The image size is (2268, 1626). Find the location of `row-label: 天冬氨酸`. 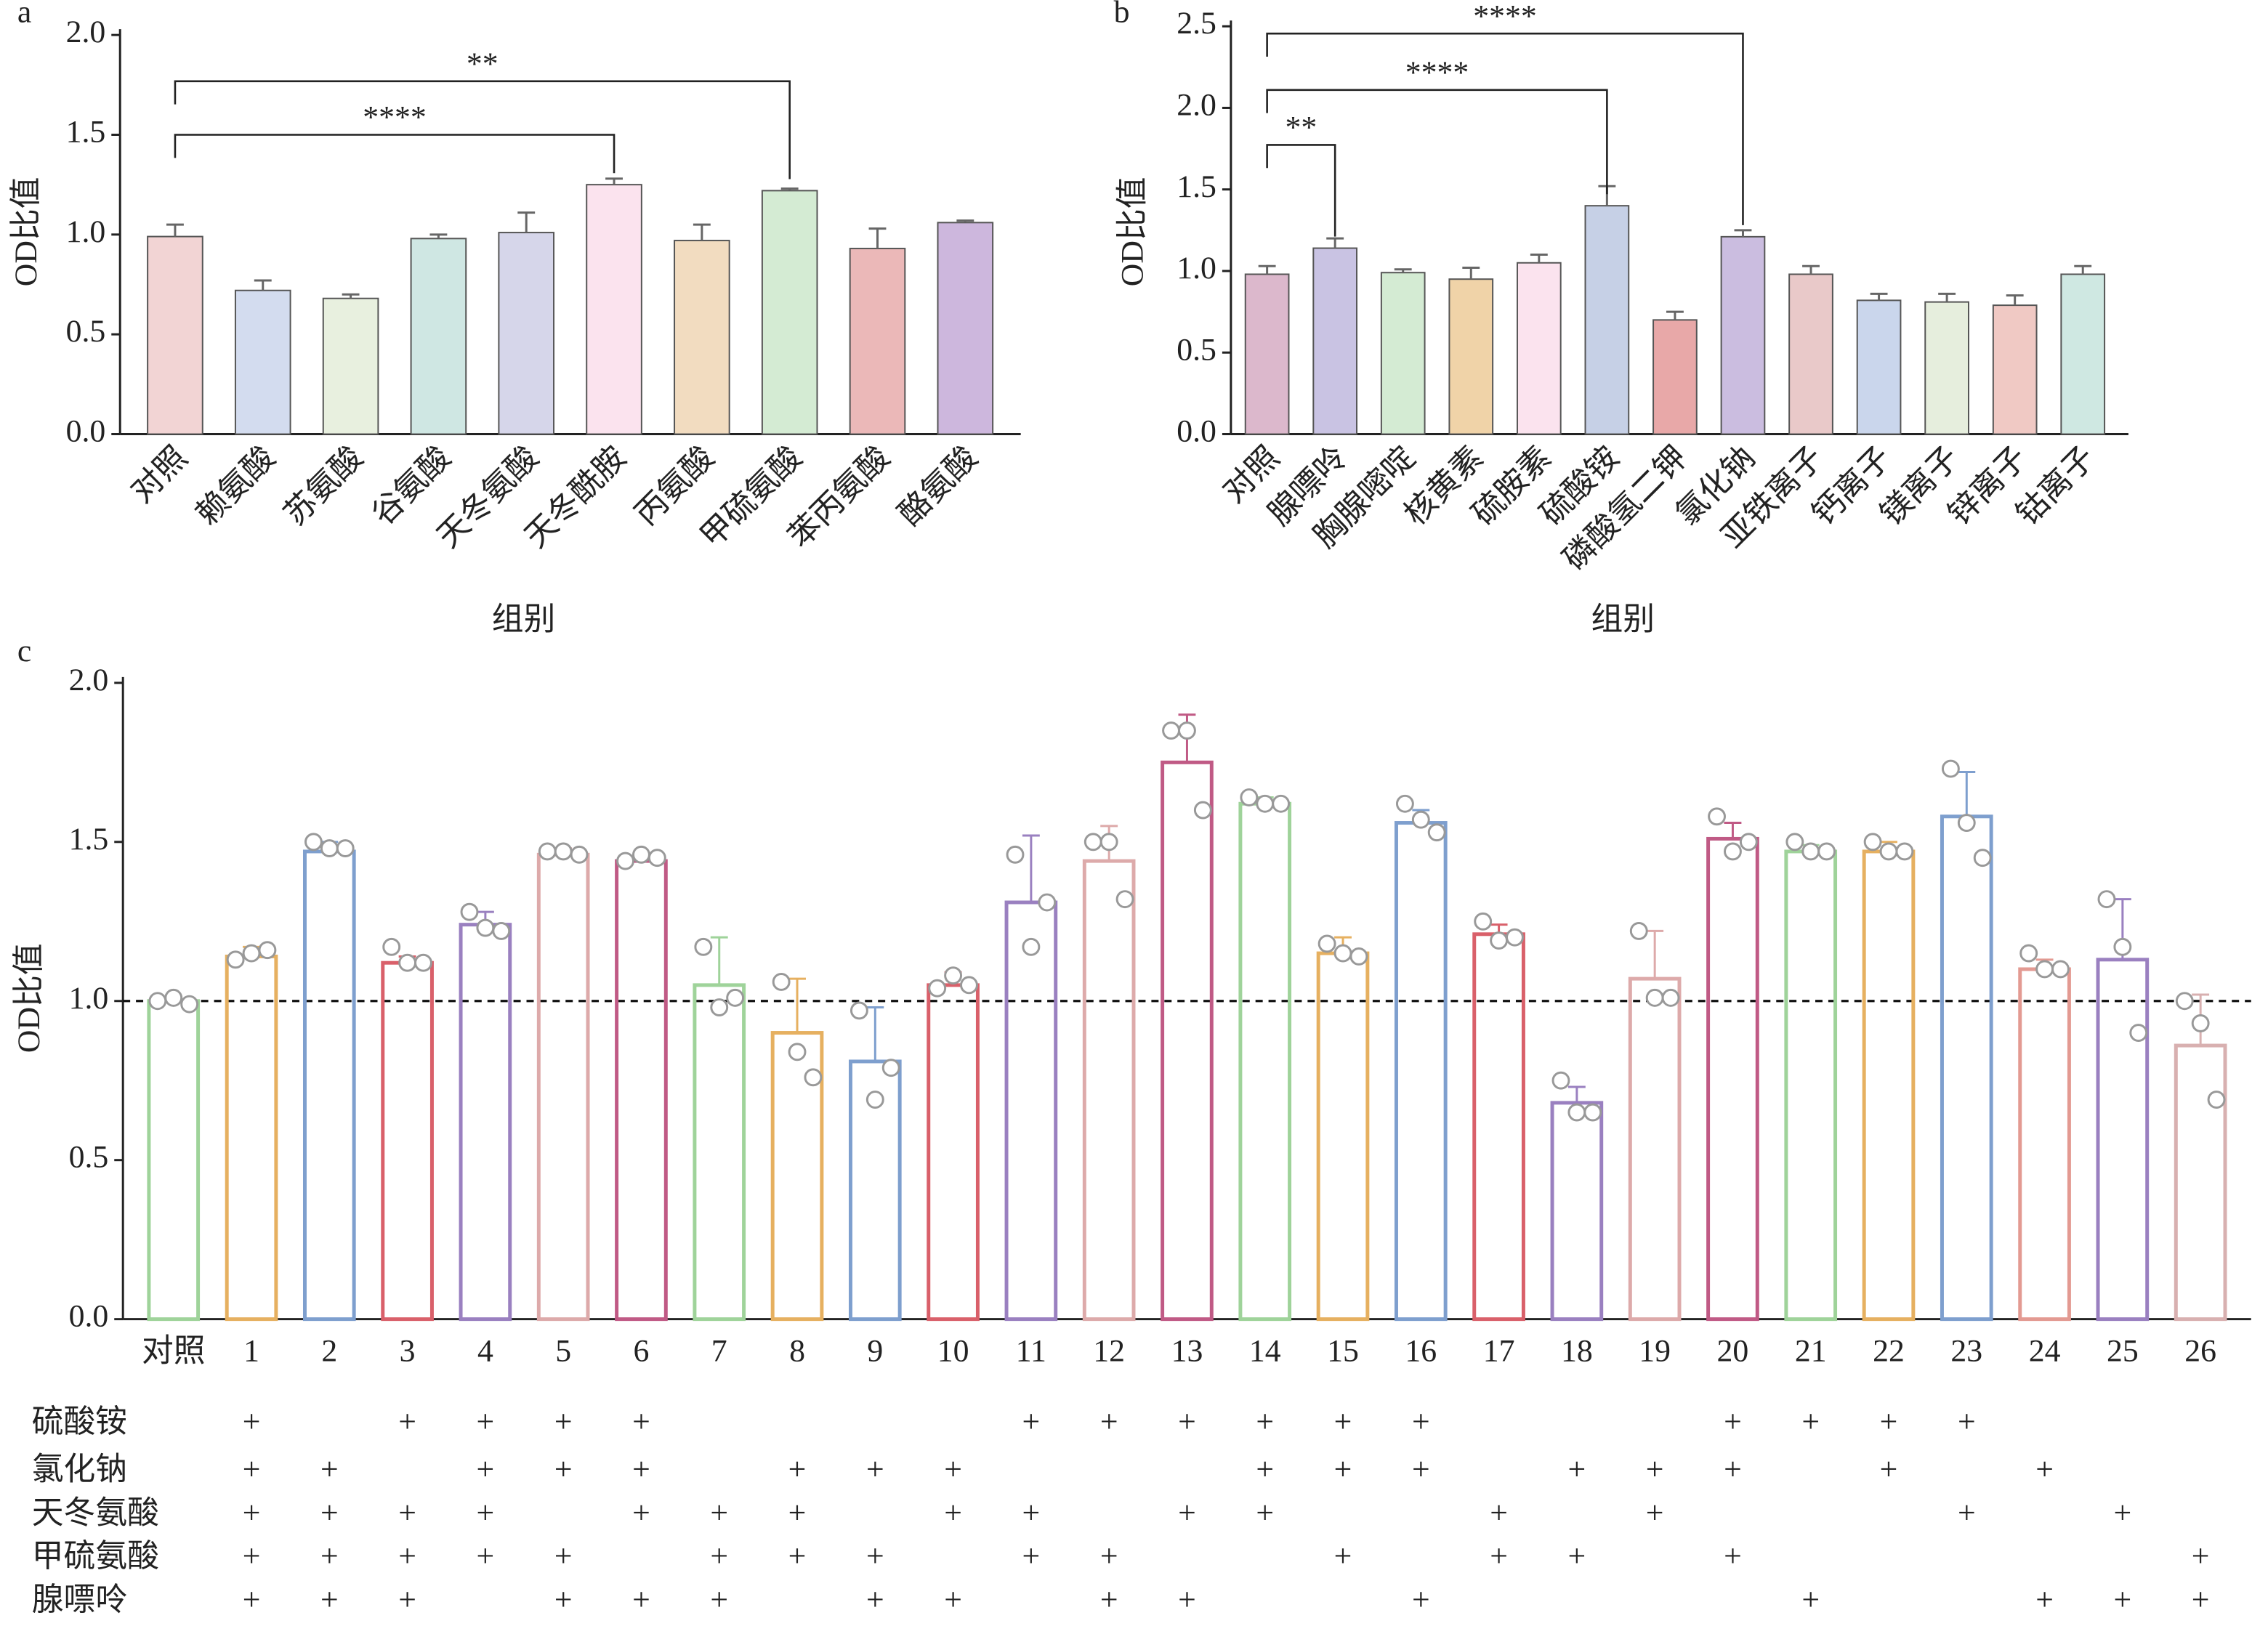

row-label: 天冬氨酸 is located at coordinates (95, 1513).